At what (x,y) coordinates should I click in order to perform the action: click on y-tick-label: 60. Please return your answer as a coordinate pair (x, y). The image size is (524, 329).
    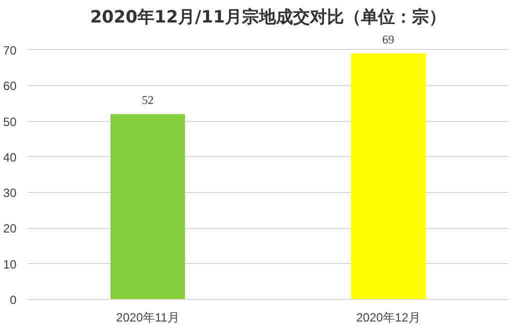
    Looking at the image, I should click on (10, 86).